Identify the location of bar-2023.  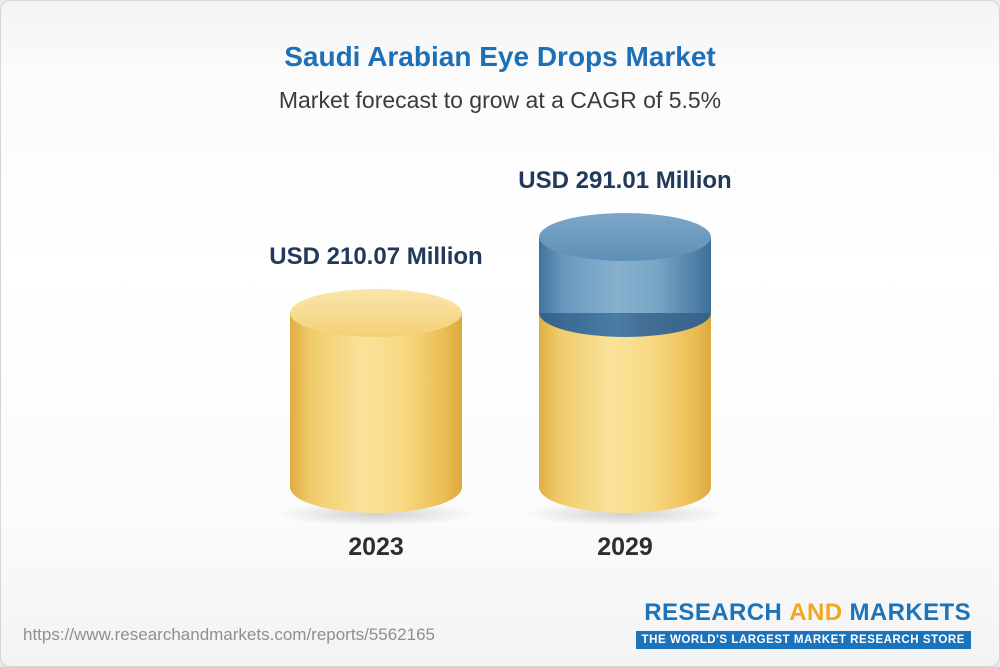
(376, 401).